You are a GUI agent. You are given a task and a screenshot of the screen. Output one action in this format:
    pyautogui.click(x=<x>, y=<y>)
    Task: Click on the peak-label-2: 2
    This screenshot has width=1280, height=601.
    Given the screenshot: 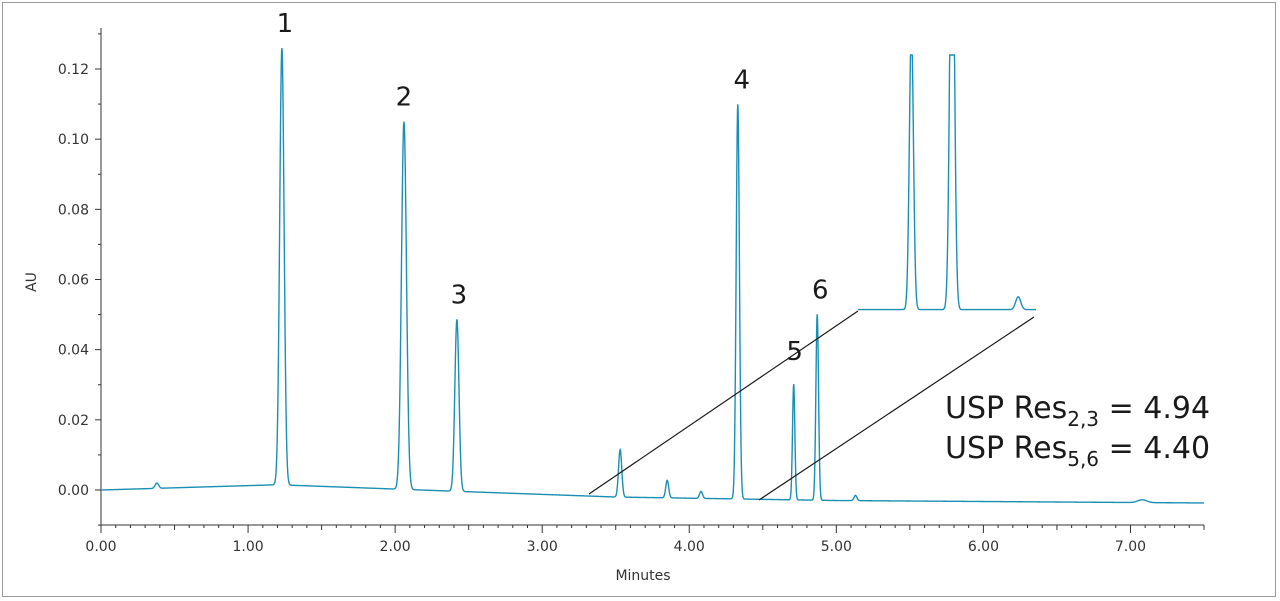 What is the action you would take?
    pyautogui.click(x=404, y=98)
    